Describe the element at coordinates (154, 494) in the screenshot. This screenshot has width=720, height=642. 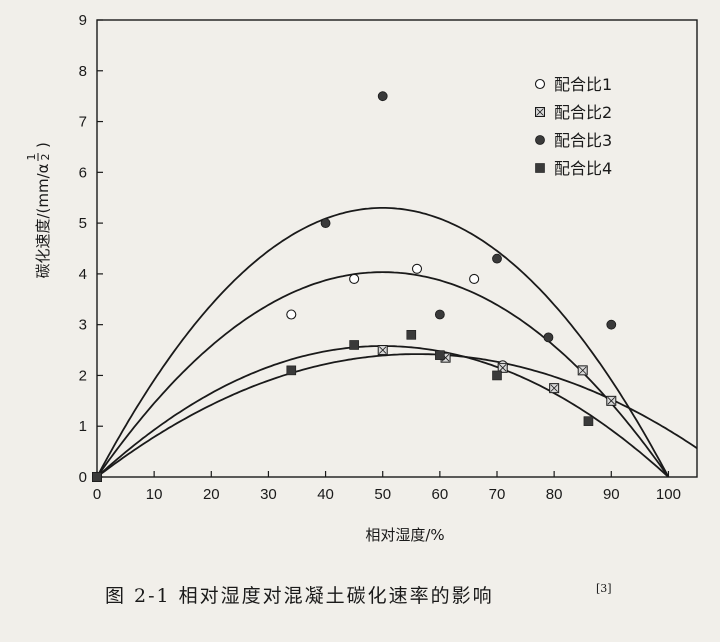
I see `x-tick-label: 10` at that location.